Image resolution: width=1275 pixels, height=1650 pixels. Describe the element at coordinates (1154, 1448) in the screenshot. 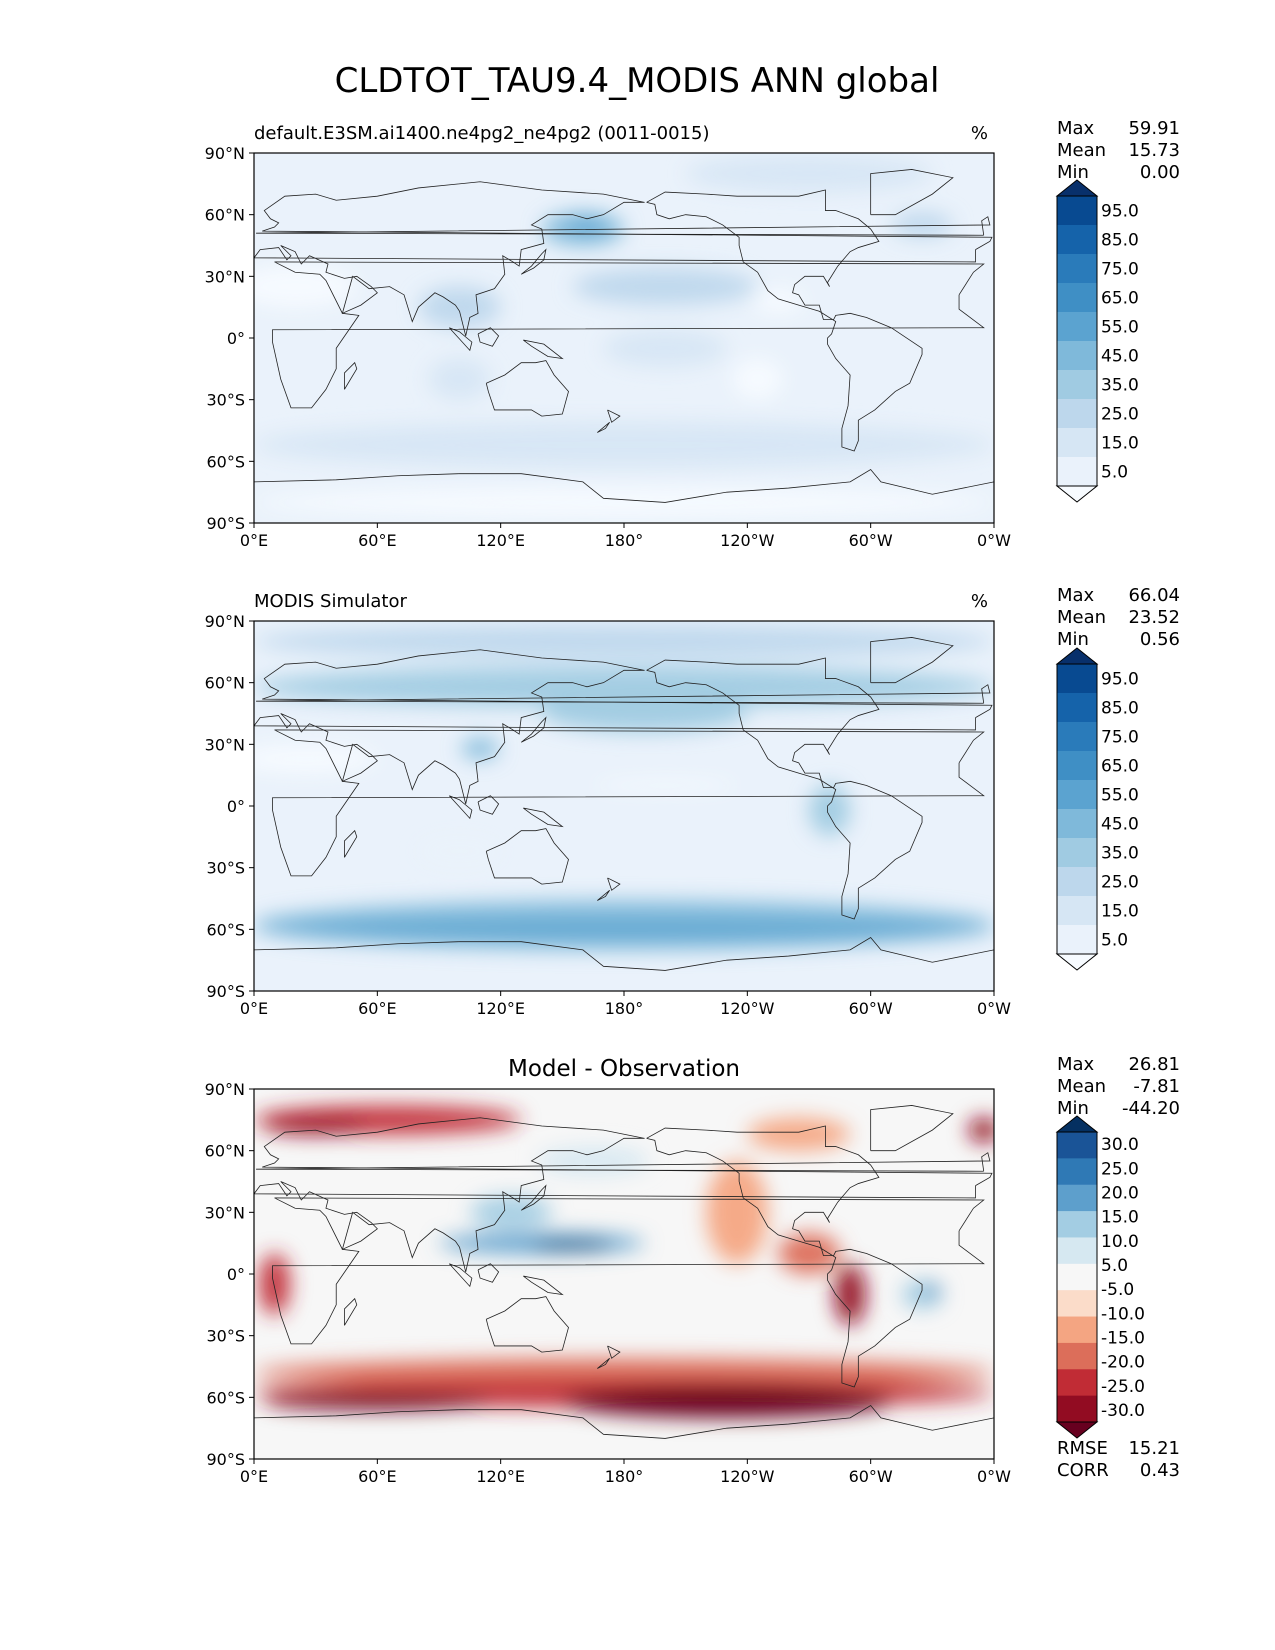

I see `metric-rmse-value: 15.21` at that location.